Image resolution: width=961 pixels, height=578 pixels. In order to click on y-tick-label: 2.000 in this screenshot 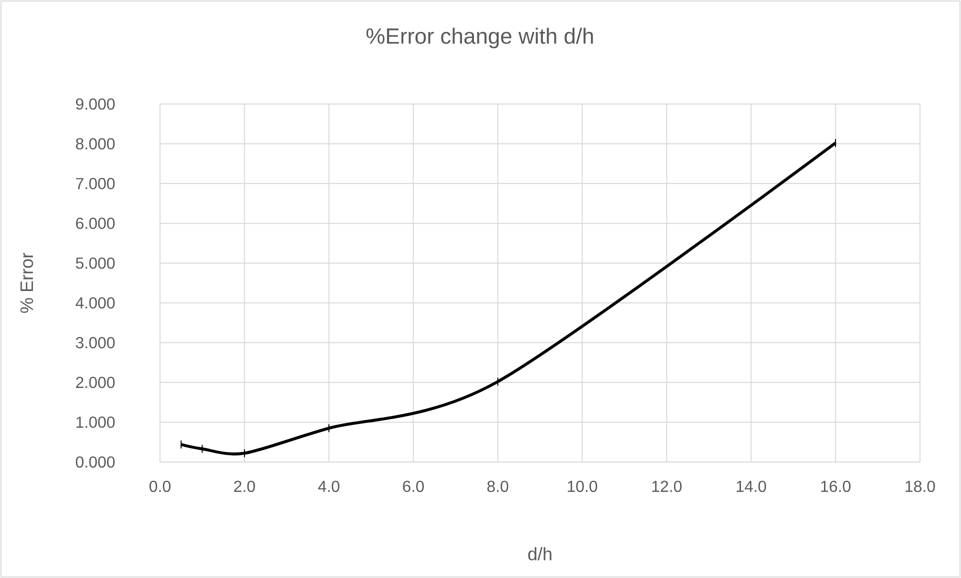, I will do `click(95, 382)`.